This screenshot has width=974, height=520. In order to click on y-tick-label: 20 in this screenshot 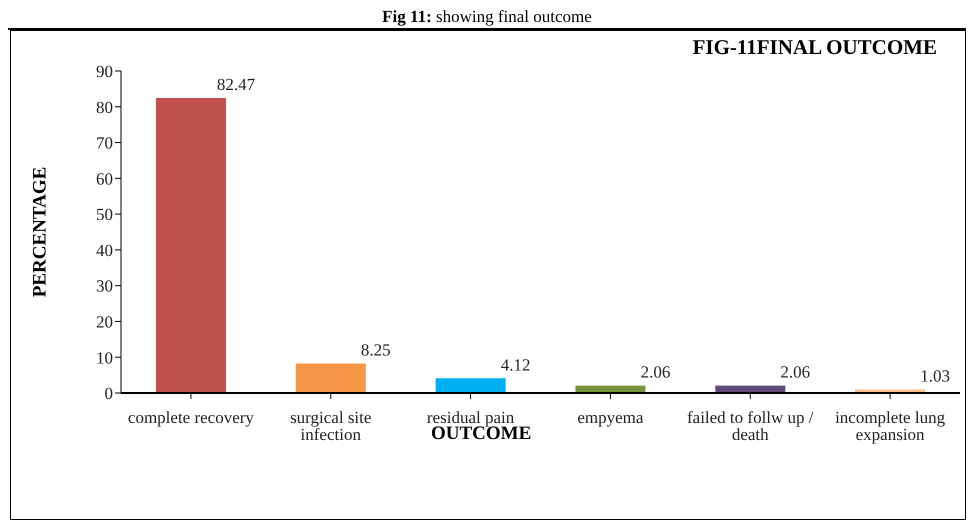, I will do `click(104, 322)`.